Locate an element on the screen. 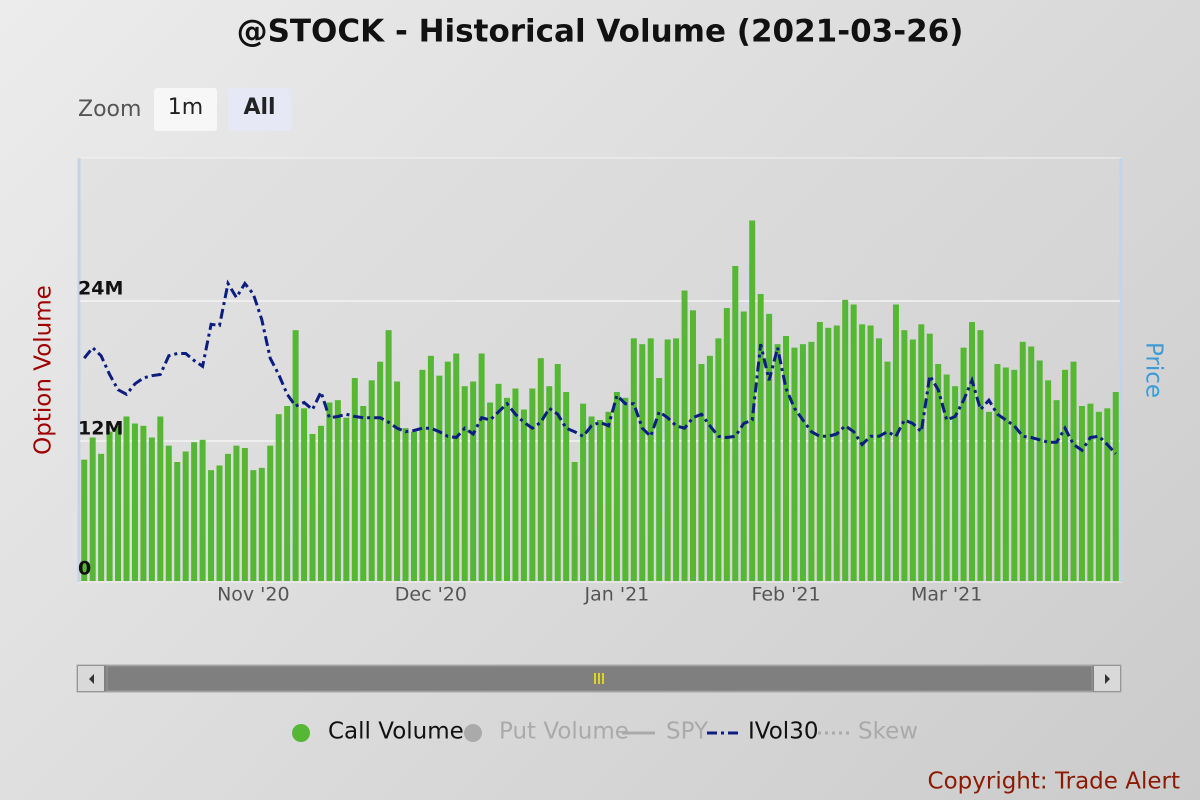 The image size is (1200, 800). legend-label: SPY is located at coordinates (687, 732).